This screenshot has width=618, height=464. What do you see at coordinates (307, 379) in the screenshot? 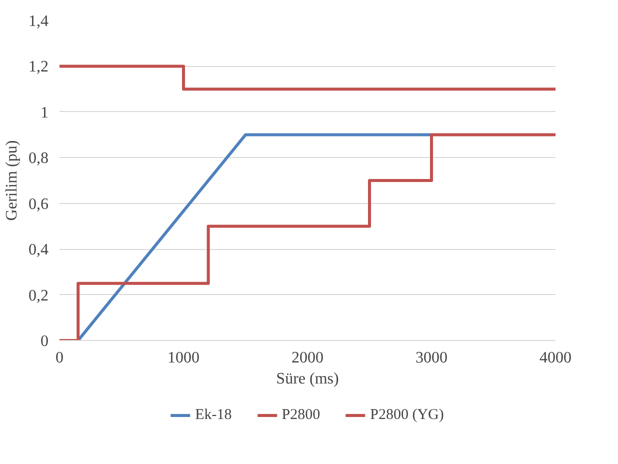
I see `x-axis-title: Süre (ms)` at bounding box center [307, 379].